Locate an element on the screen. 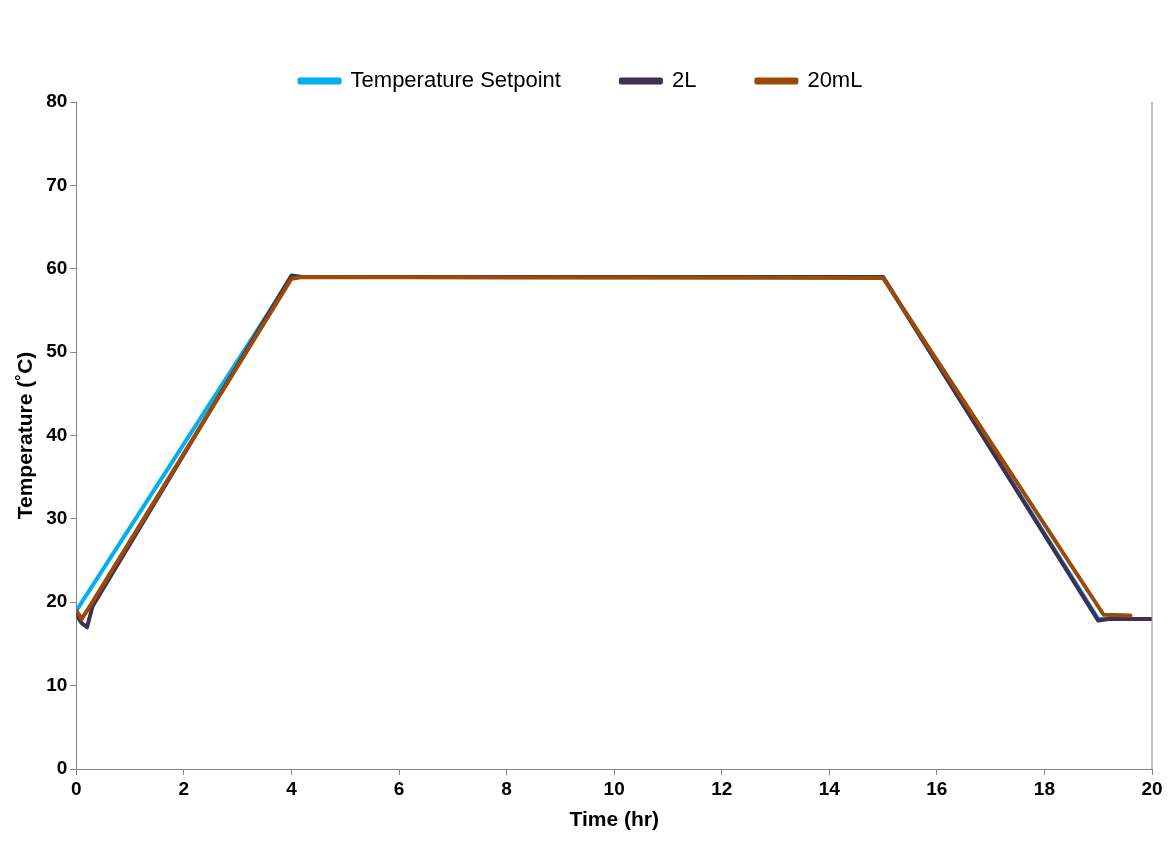  x-tick-label: 18 is located at coordinates (1044, 788).